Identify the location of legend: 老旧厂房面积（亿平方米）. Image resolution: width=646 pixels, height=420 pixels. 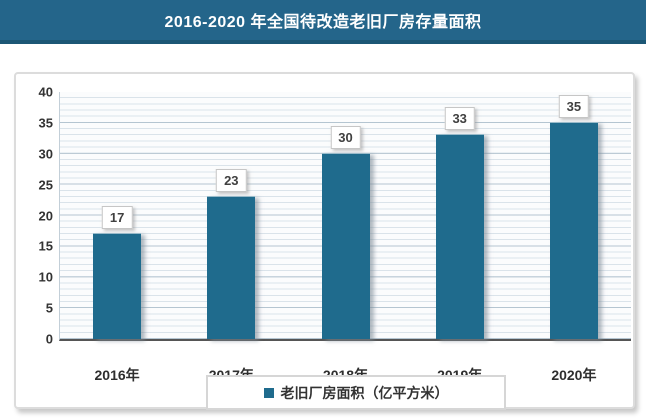
(356, 392).